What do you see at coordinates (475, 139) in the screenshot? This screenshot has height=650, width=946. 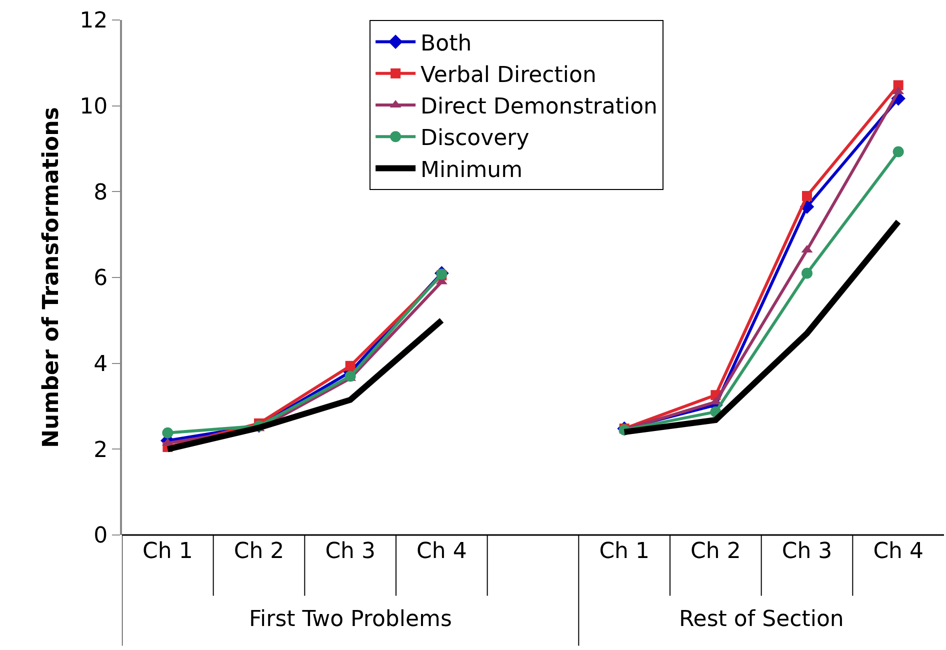 I see `legend-label: Discovery` at bounding box center [475, 139].